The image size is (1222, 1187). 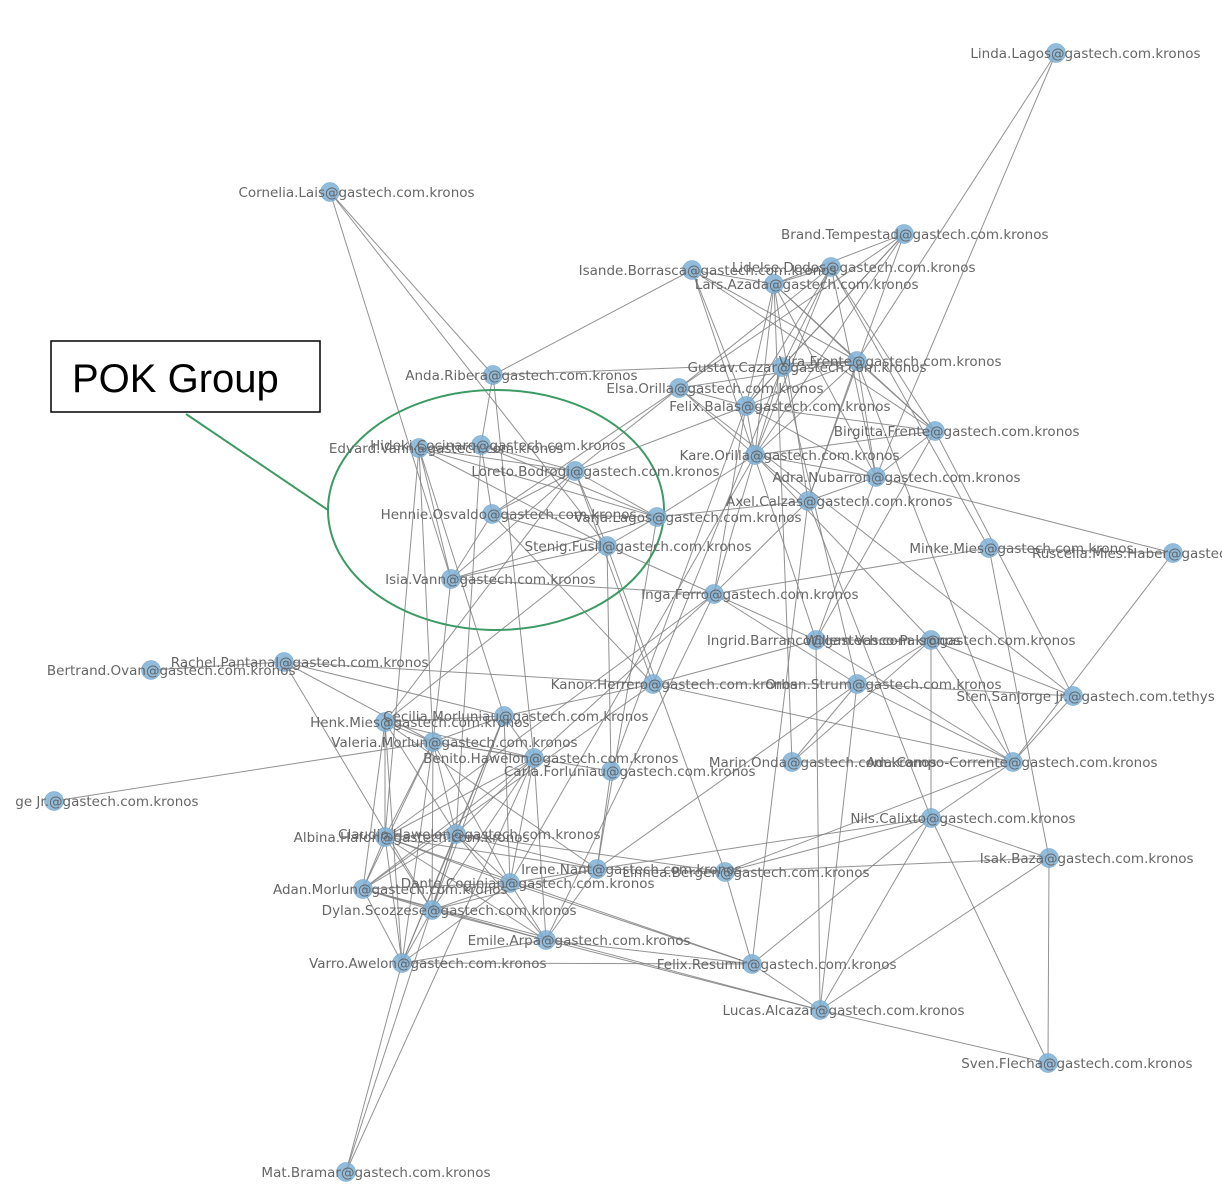 What do you see at coordinates (432, 910) in the screenshot?
I see `node-dylan_scozzese` at bounding box center [432, 910].